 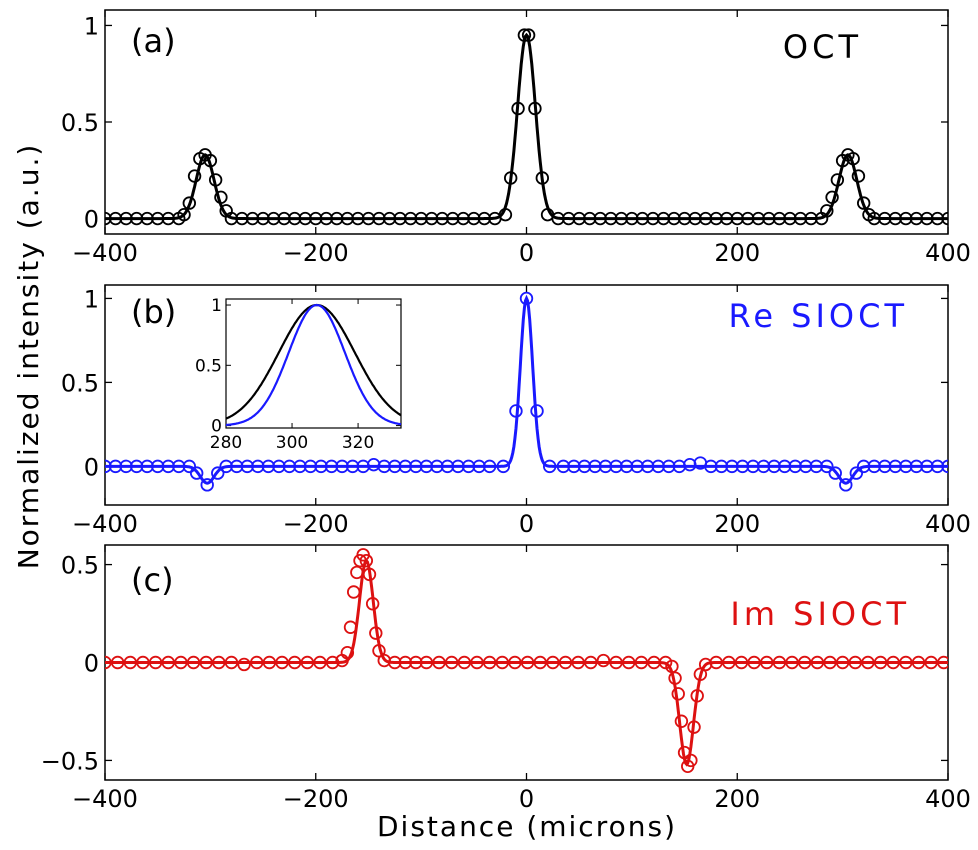 I want to click on y-tick-label: 0, so click(x=91, y=220).